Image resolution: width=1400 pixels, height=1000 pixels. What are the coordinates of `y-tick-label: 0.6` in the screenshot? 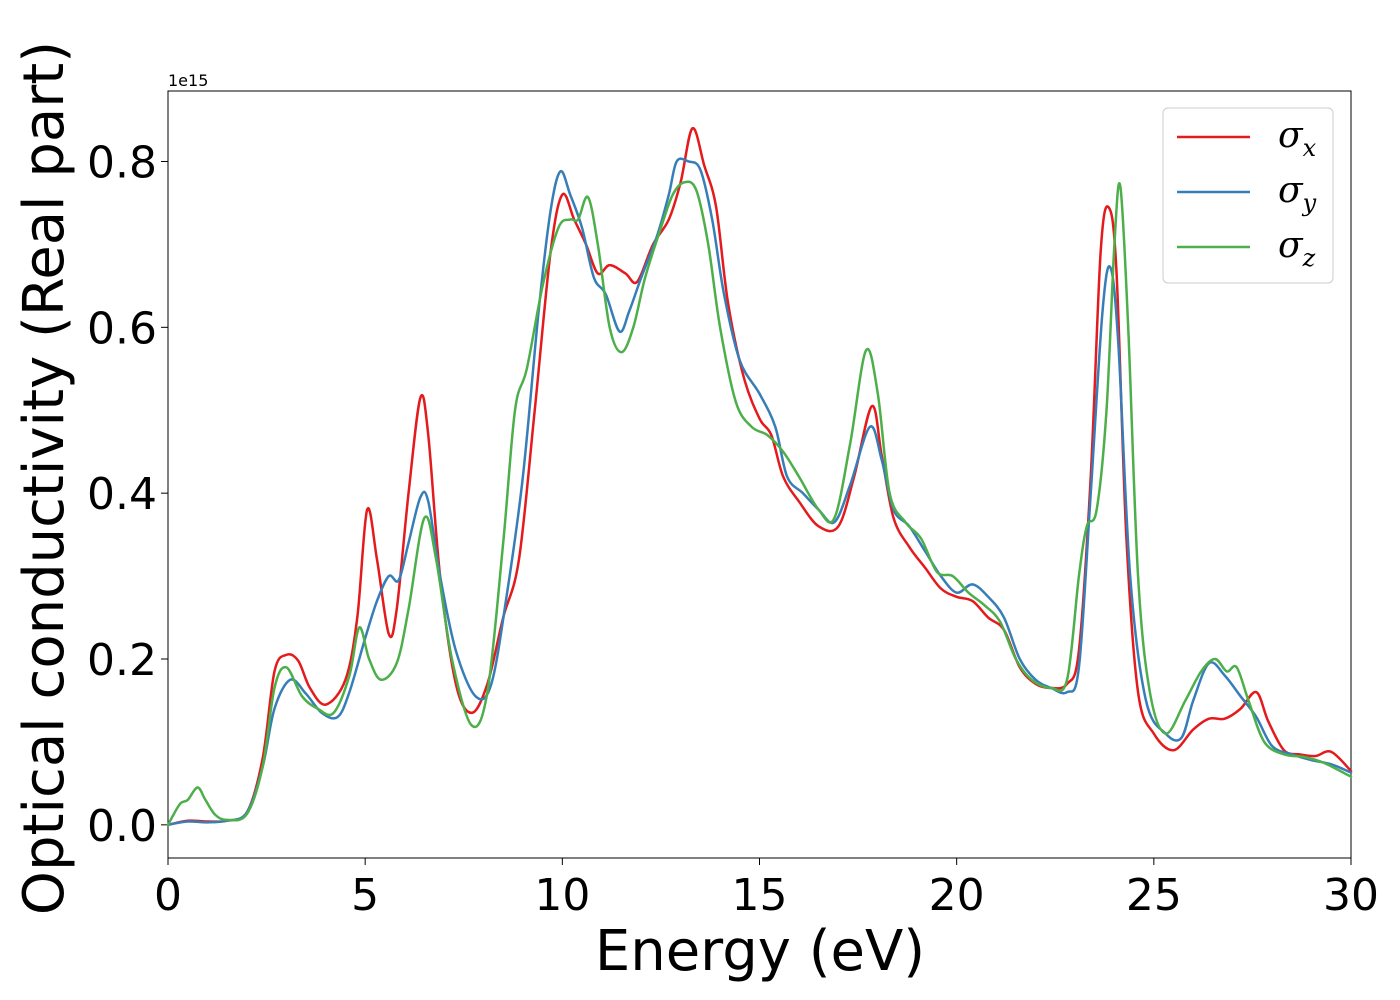 It's located at (122, 328).